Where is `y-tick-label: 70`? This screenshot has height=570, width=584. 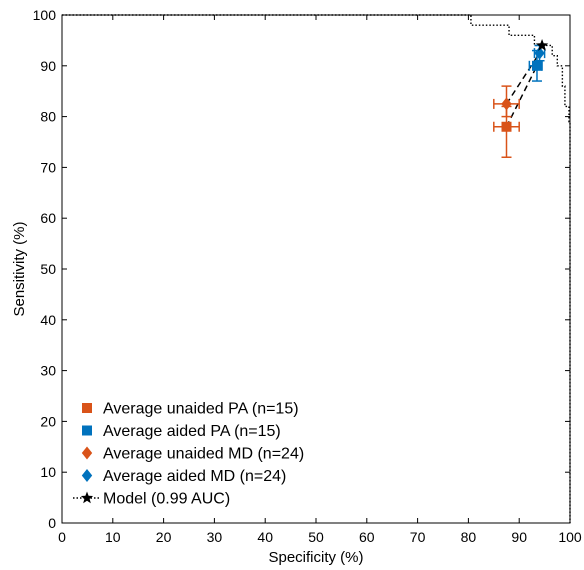
y-tick-label: 70 is located at coordinates (48, 167).